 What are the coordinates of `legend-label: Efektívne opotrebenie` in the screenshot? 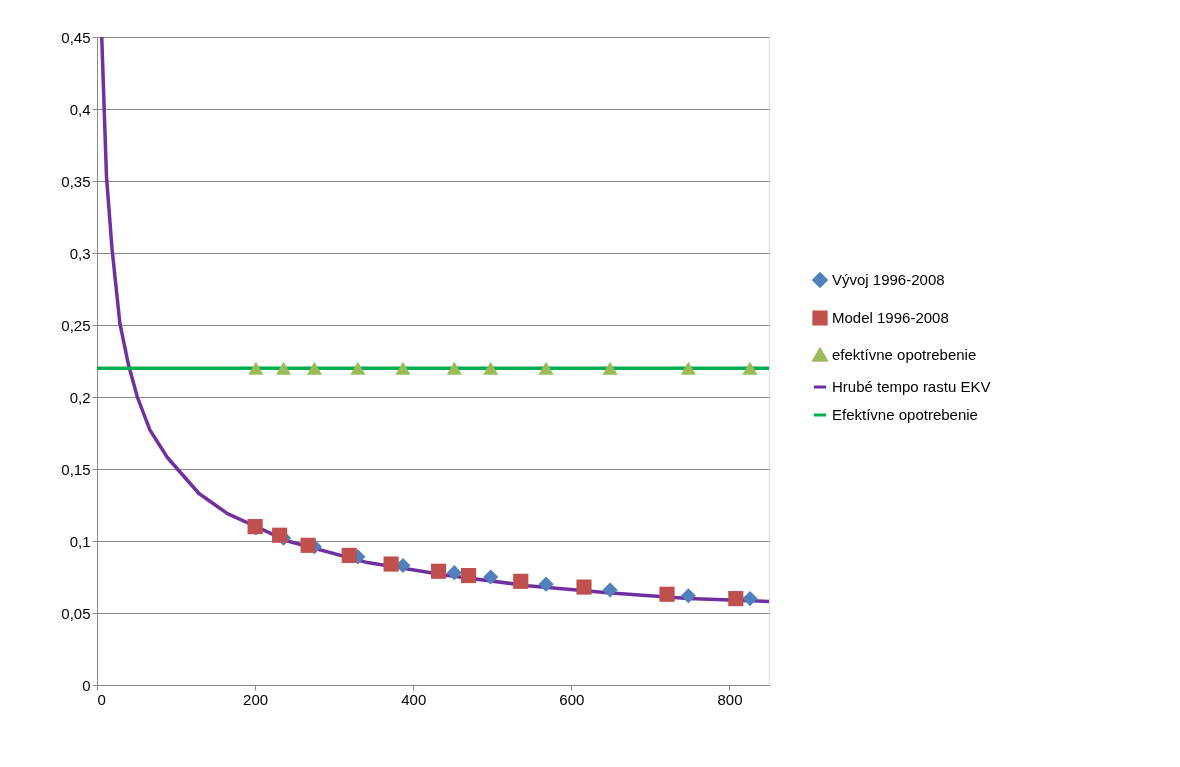 It's located at (905, 414).